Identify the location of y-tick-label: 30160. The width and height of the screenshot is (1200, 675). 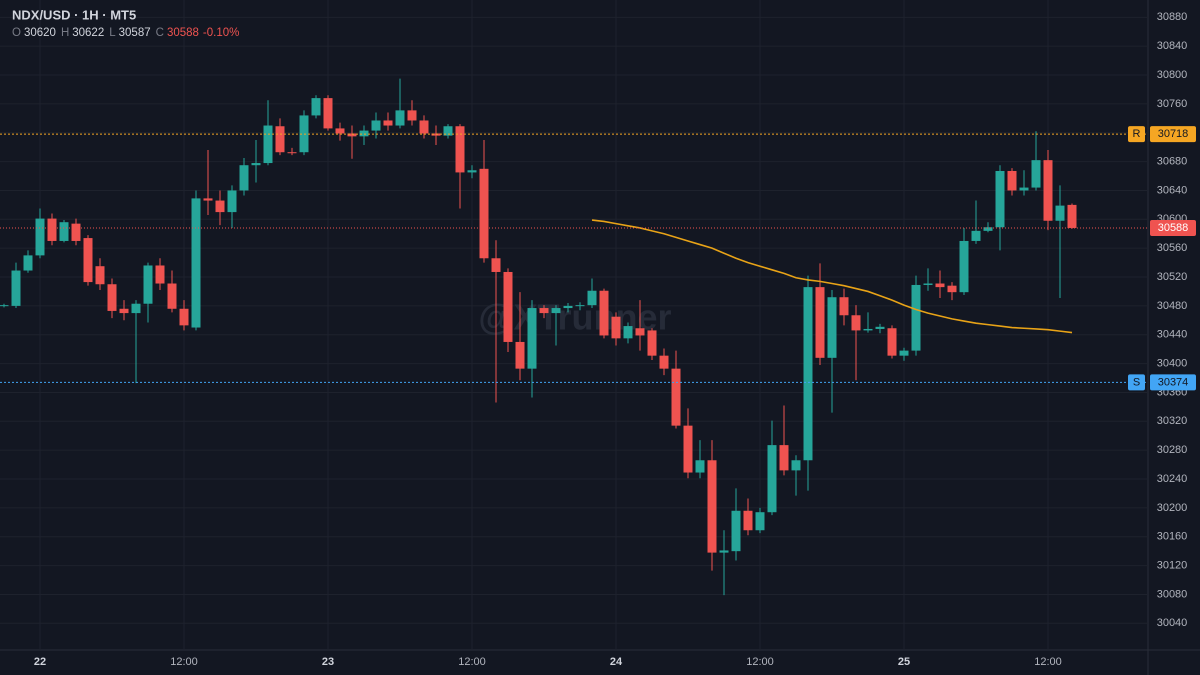
(1172, 537).